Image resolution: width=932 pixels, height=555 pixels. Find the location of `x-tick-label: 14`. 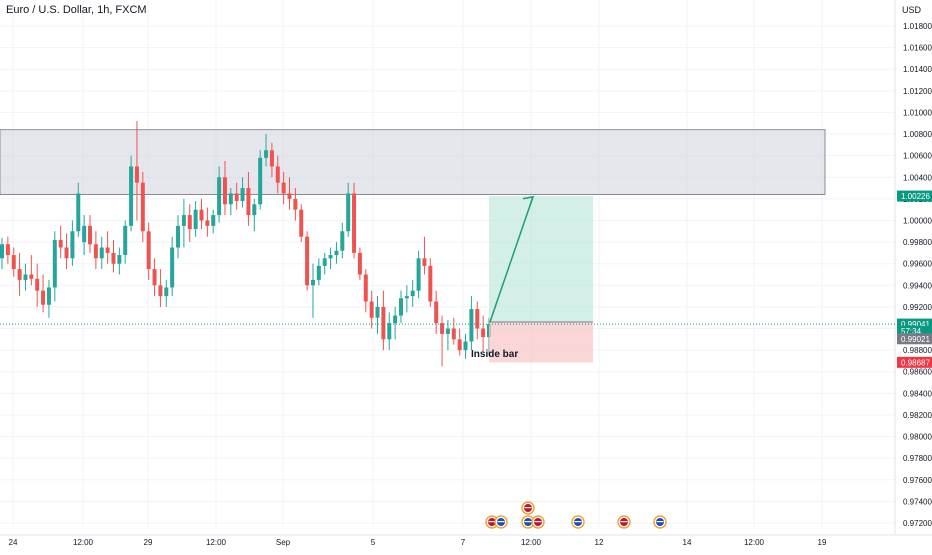

x-tick-label: 14 is located at coordinates (687, 542).